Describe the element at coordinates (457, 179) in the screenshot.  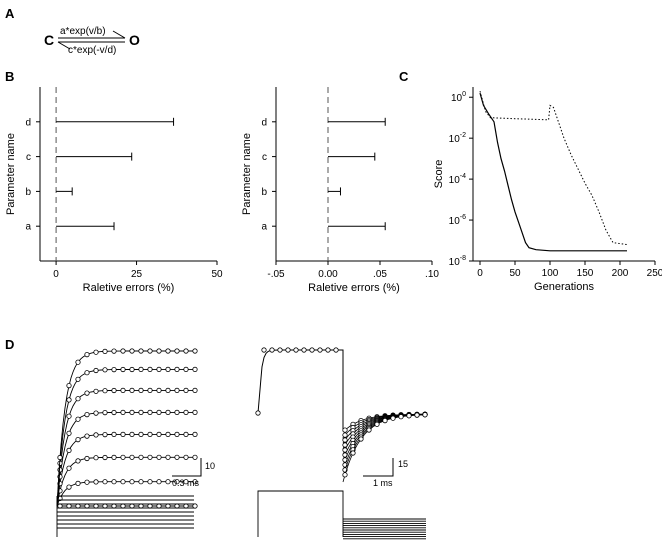
I see `y-tick-label: 10⁻⁴` at that location.